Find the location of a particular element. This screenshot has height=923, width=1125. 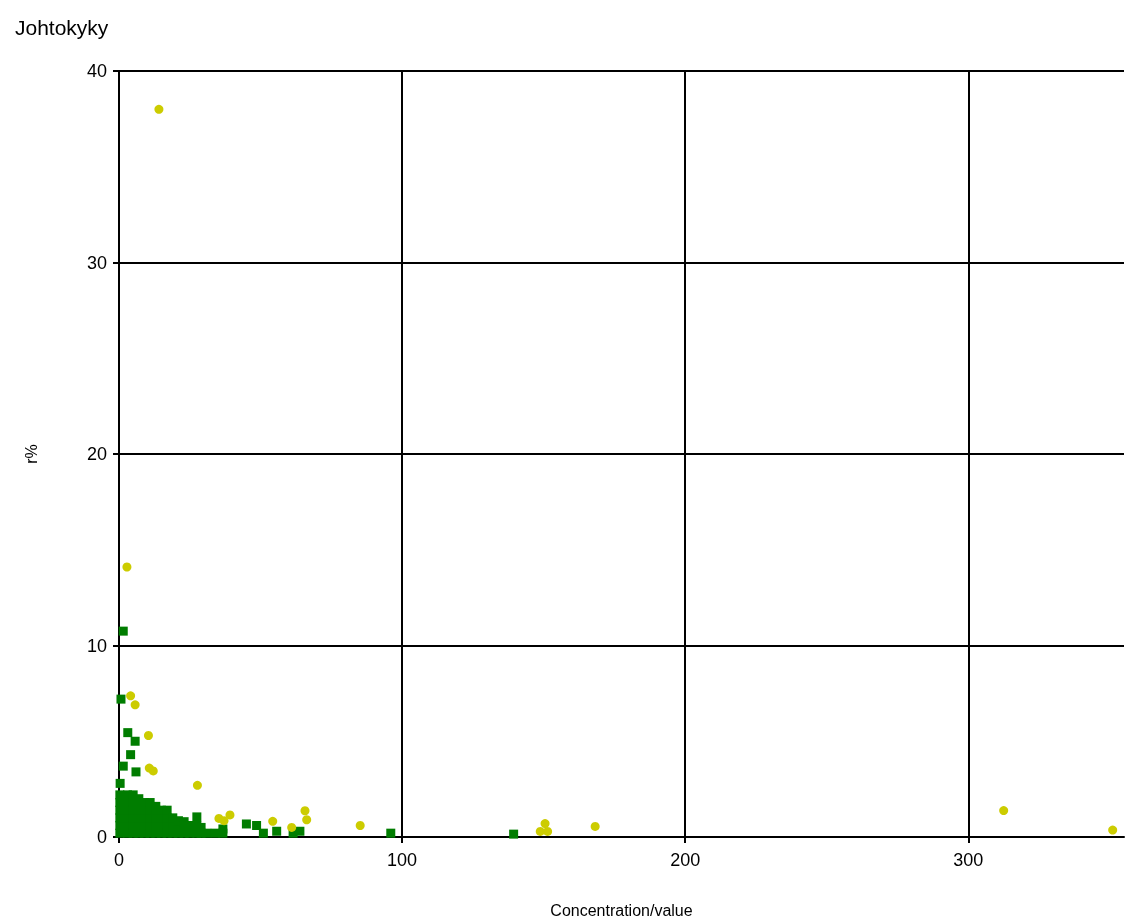

x-tick-label: 100 is located at coordinates (402, 860).